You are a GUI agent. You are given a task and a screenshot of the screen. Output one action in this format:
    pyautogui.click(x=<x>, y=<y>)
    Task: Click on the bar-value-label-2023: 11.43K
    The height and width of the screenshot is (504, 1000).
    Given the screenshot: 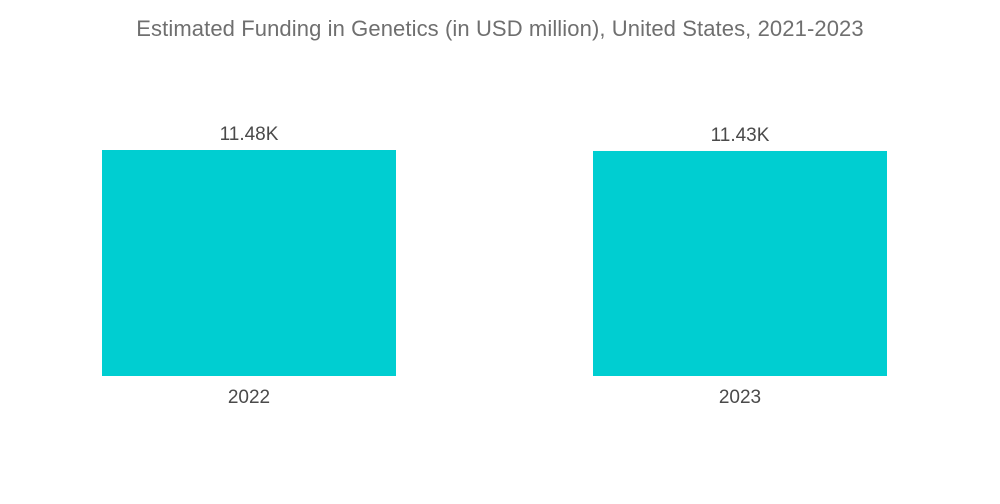 What is the action you would take?
    pyautogui.click(x=740, y=135)
    